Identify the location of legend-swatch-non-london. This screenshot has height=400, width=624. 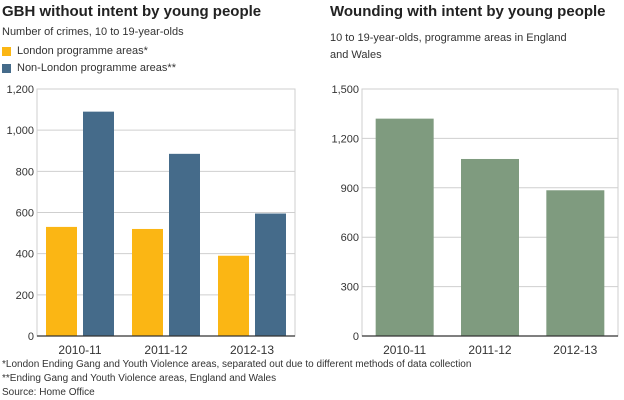
(6, 68).